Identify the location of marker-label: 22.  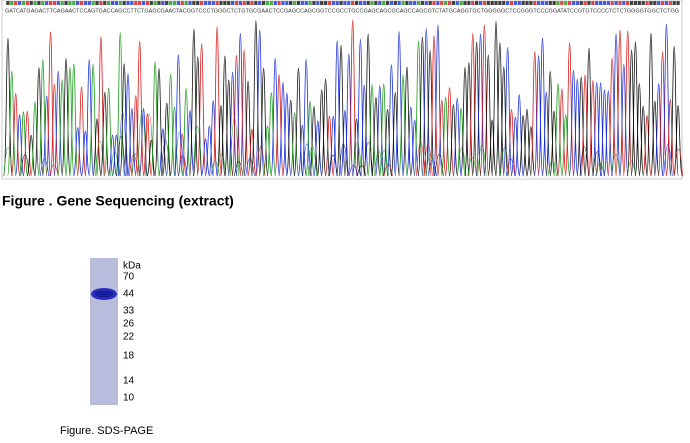
(129, 337).